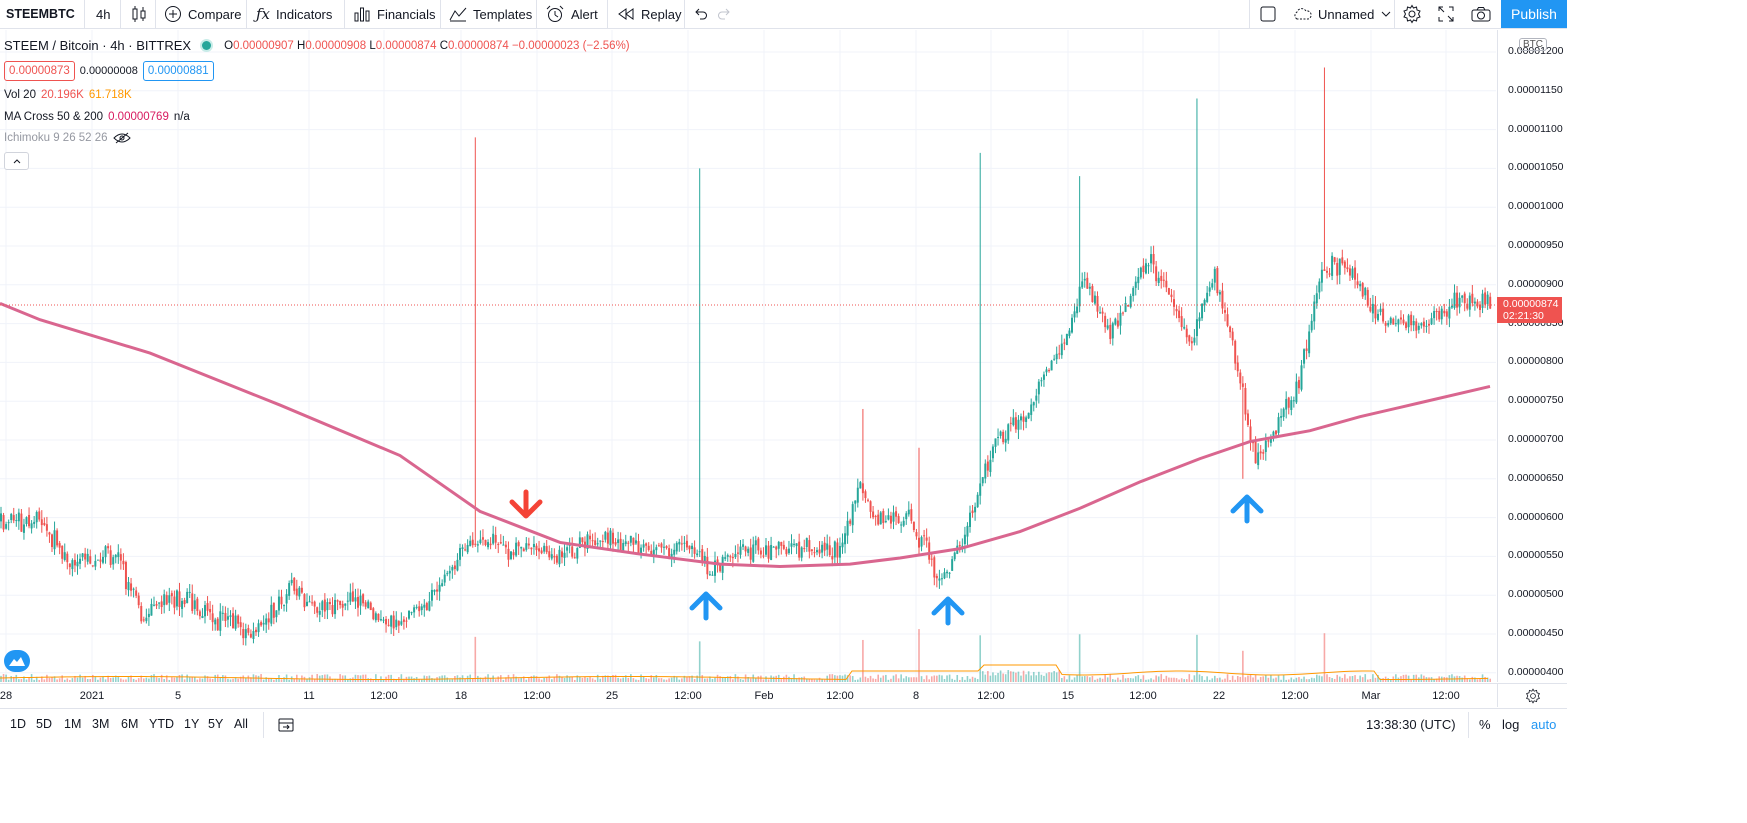 Image resolution: width=1747 pixels, height=823 pixels. What do you see at coordinates (1412, 14) in the screenshot?
I see `settings-button` at bounding box center [1412, 14].